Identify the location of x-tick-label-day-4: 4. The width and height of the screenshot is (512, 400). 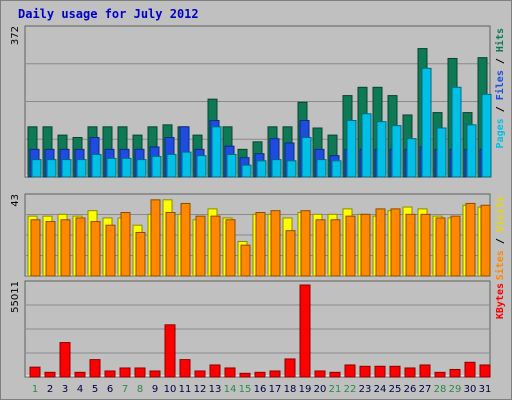
(80, 389).